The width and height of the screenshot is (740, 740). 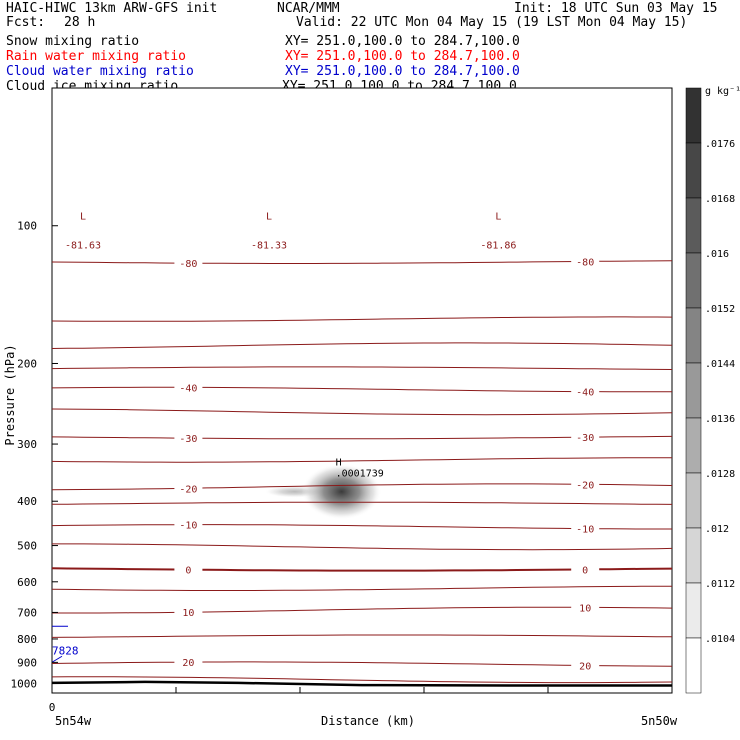 What do you see at coordinates (26, 22) in the screenshot?
I see `fcst-label: Fcst:` at bounding box center [26, 22].